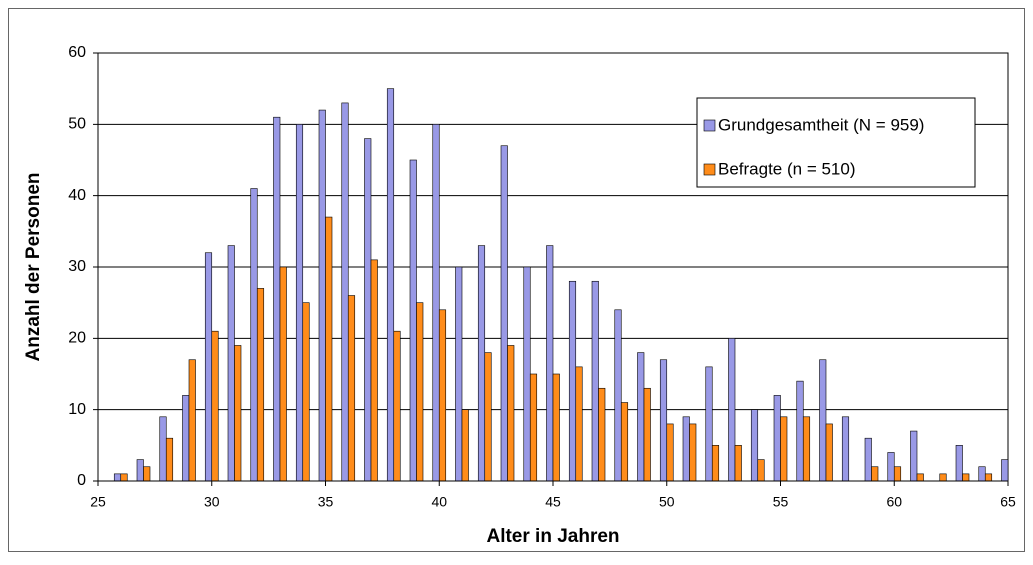 The height and width of the screenshot is (565, 1033). I want to click on y-axis-title: Anzahl der Personen, so click(33, 267).